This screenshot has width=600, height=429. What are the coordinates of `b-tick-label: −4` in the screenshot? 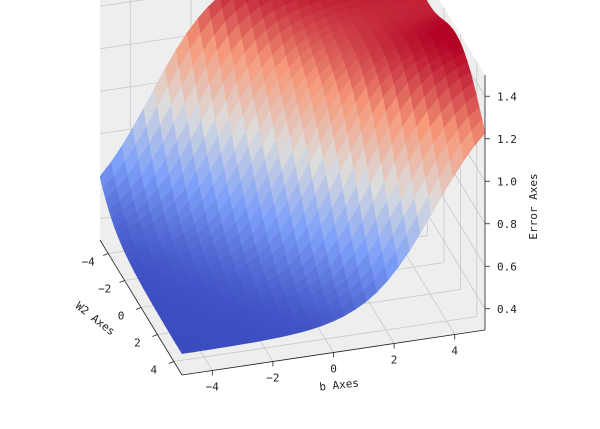 It's located at (213, 387).